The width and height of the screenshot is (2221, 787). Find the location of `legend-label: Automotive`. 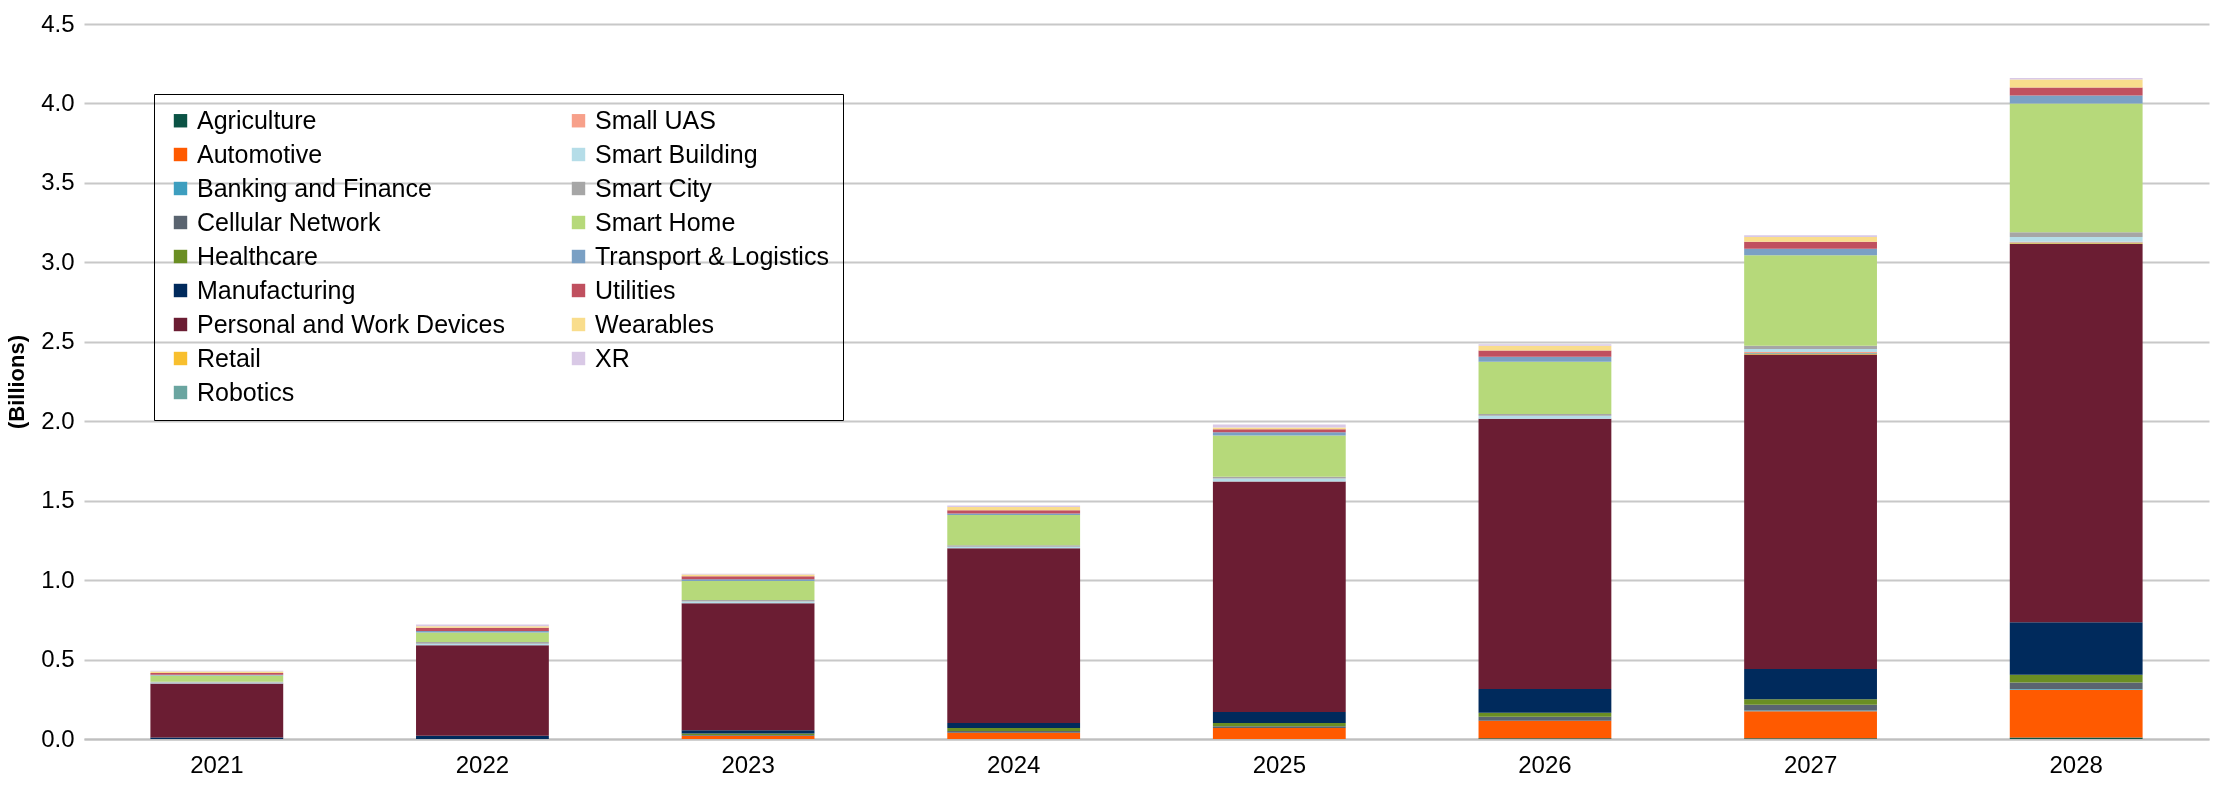

legend-label: Automotive is located at coordinates (260, 153).